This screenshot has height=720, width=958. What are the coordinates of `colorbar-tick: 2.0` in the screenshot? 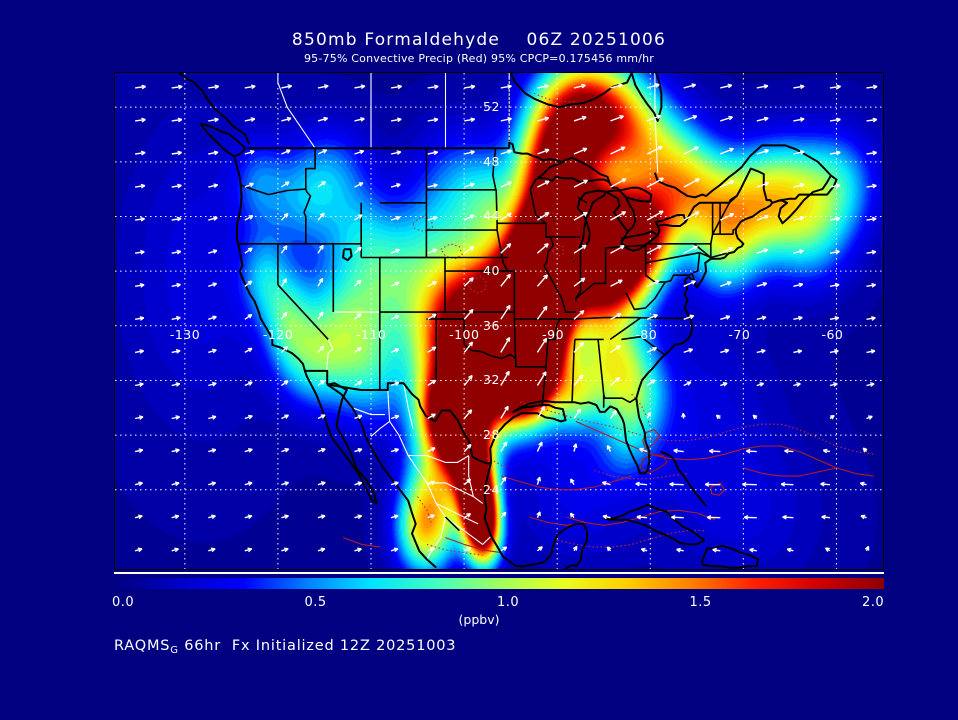 It's located at (873, 602).